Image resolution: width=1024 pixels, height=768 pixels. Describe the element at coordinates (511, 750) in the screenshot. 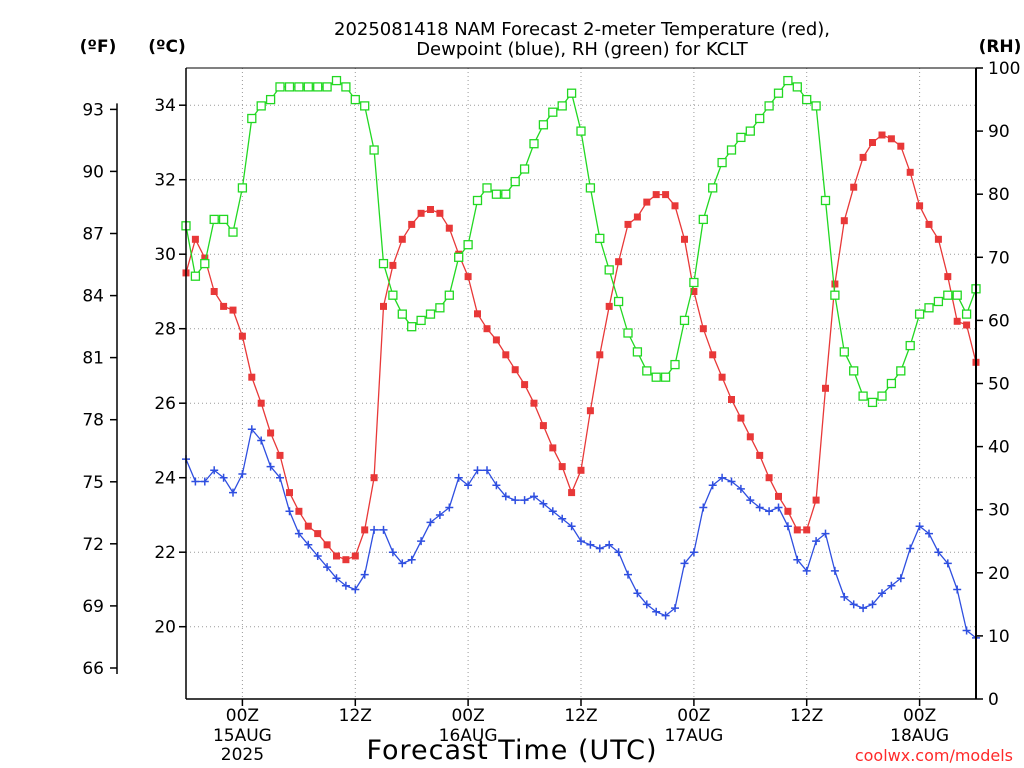

I see `x-axis-title: Forecast Time (UTC)` at that location.